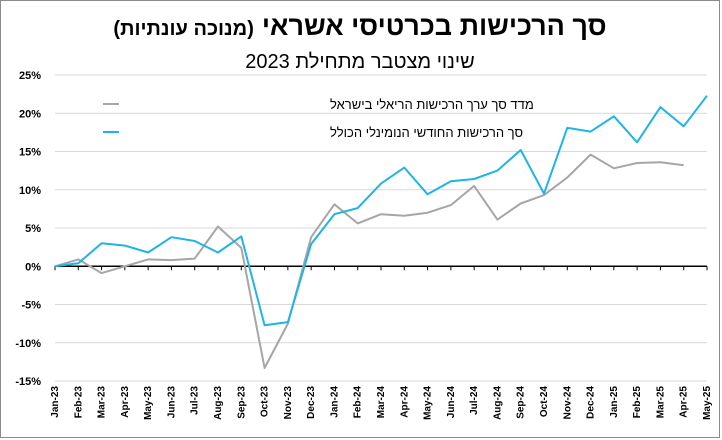 The image size is (722, 440). I want to click on chart-title: סך הרכישות בכרטיסי אשראי (מנוכה עונתיות), so click(360, 26).